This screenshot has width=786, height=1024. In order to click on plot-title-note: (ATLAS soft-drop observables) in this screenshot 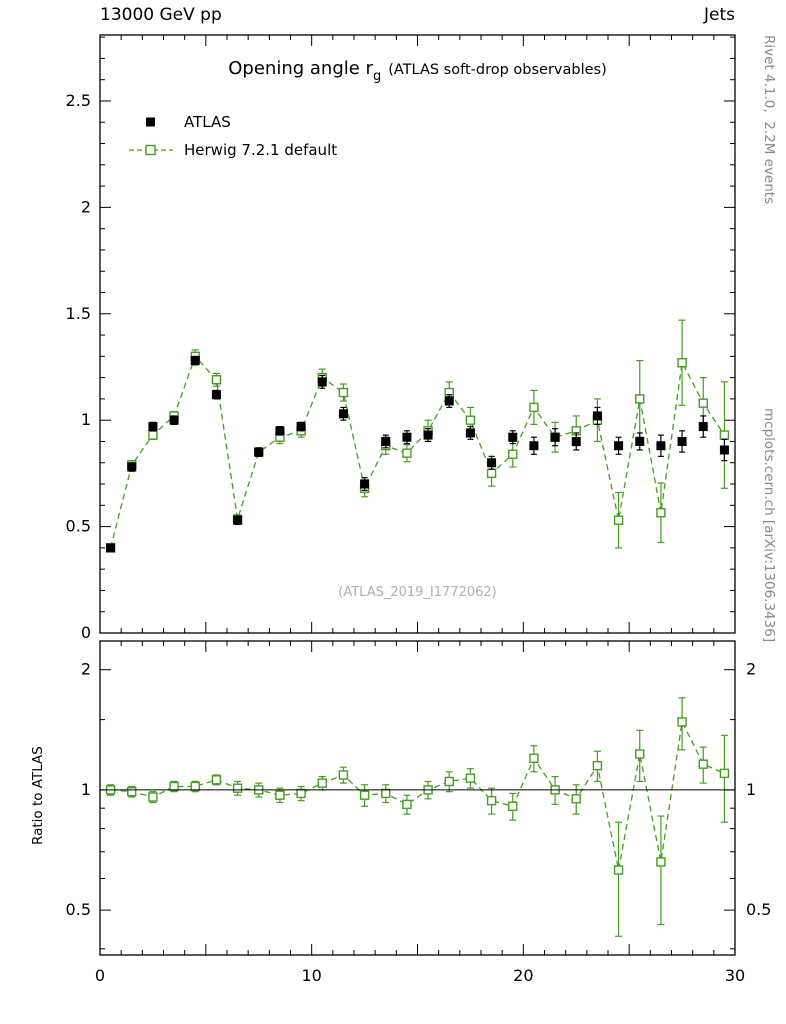, I will do `click(497, 70)`.